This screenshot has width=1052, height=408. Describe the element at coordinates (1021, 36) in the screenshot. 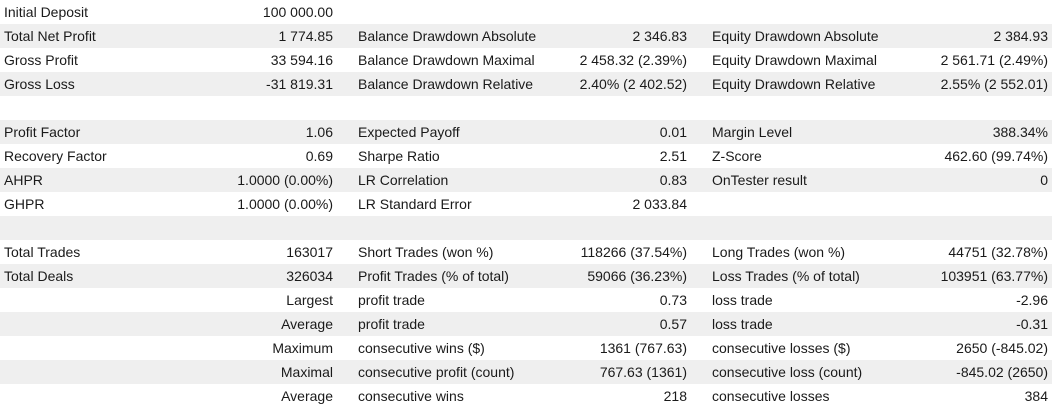

I see `metric-value: 2 384.93` at that location.